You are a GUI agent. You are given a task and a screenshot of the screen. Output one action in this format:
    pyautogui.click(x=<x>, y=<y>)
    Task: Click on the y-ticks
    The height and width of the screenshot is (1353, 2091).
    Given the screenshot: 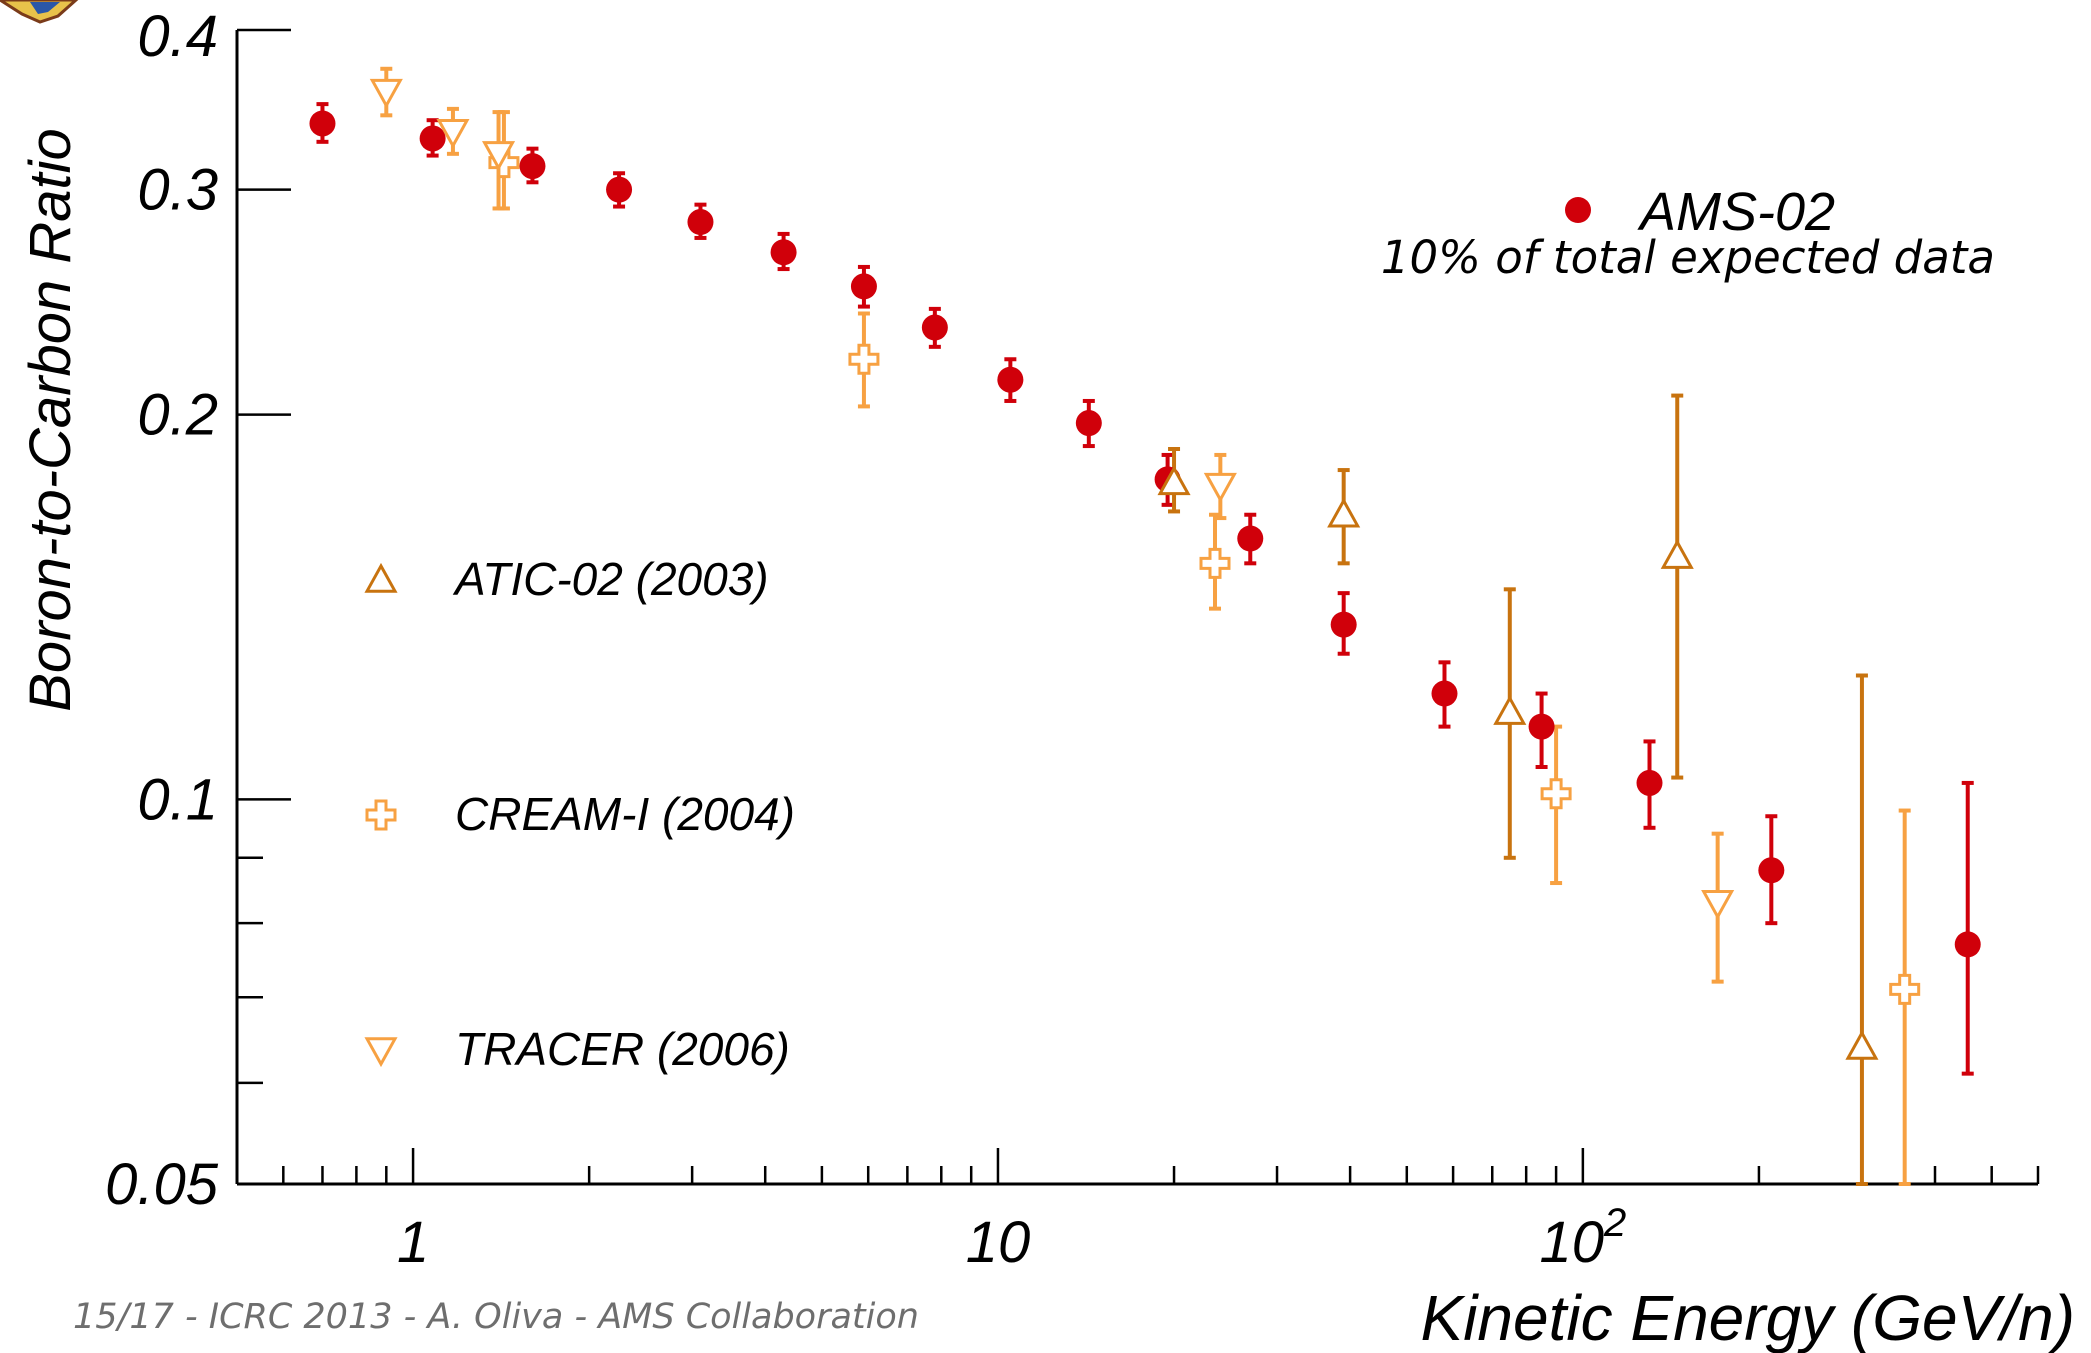 What is the action you would take?
    pyautogui.click(x=264, y=607)
    